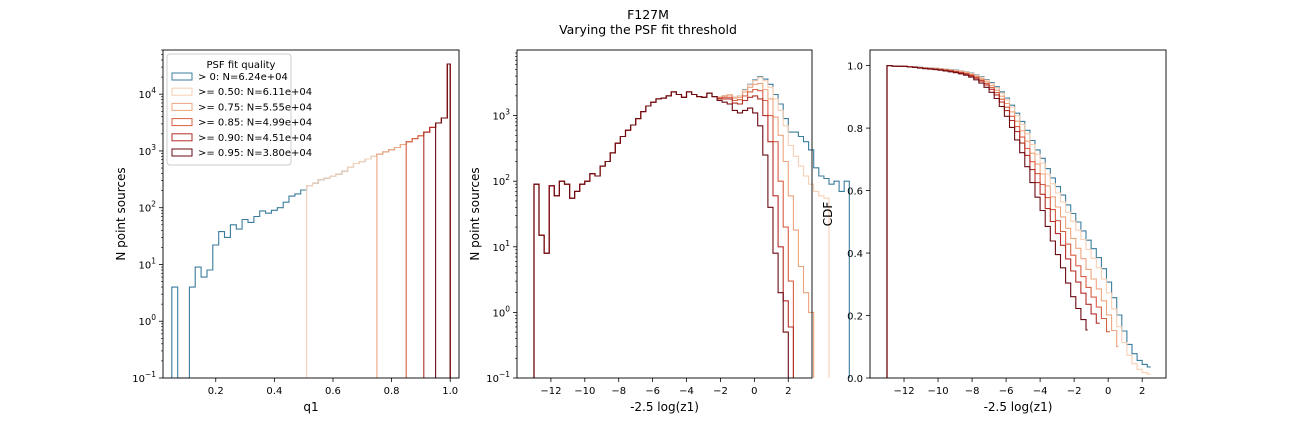  Describe the element at coordinates (216, 391) in the screenshot. I see `x-tick-label: 0.2` at that location.